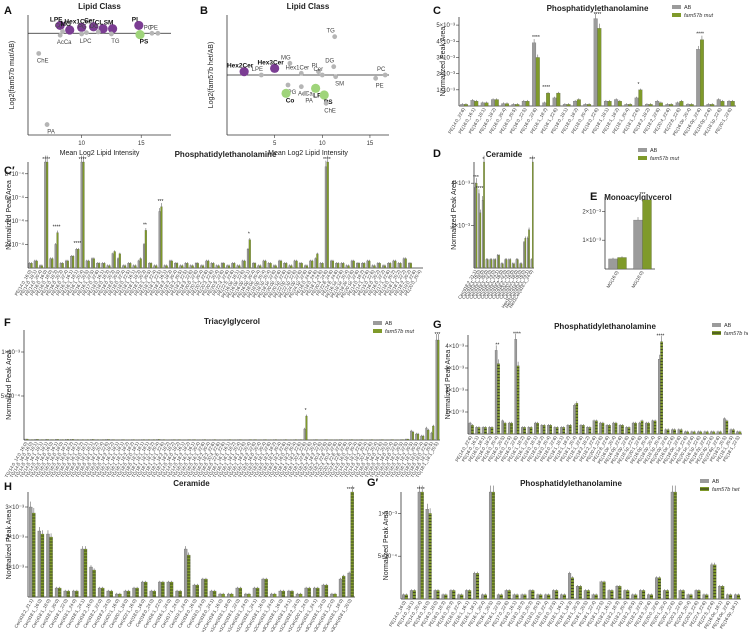 This screenshot has width=748, height=632. Describe the element at coordinates (191, 483) in the screenshot. I see `chart-title: Ceramide` at that location.